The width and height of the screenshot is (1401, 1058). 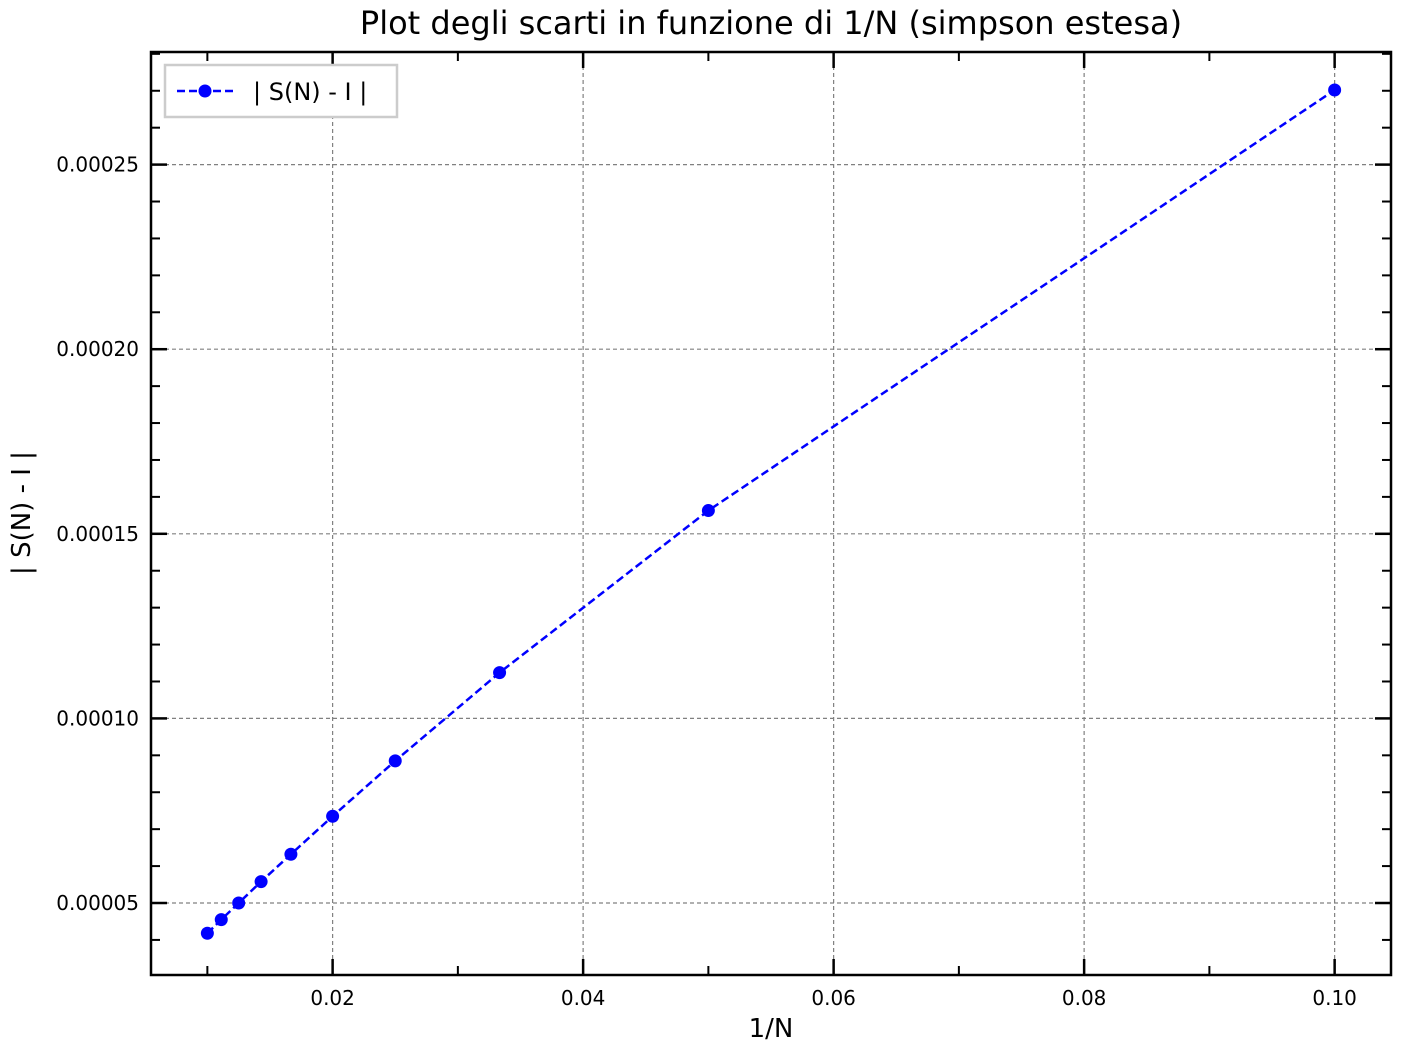 What do you see at coordinates (22, 513) in the screenshot?
I see `y-axis-label: | S(N) - I |` at bounding box center [22, 513].